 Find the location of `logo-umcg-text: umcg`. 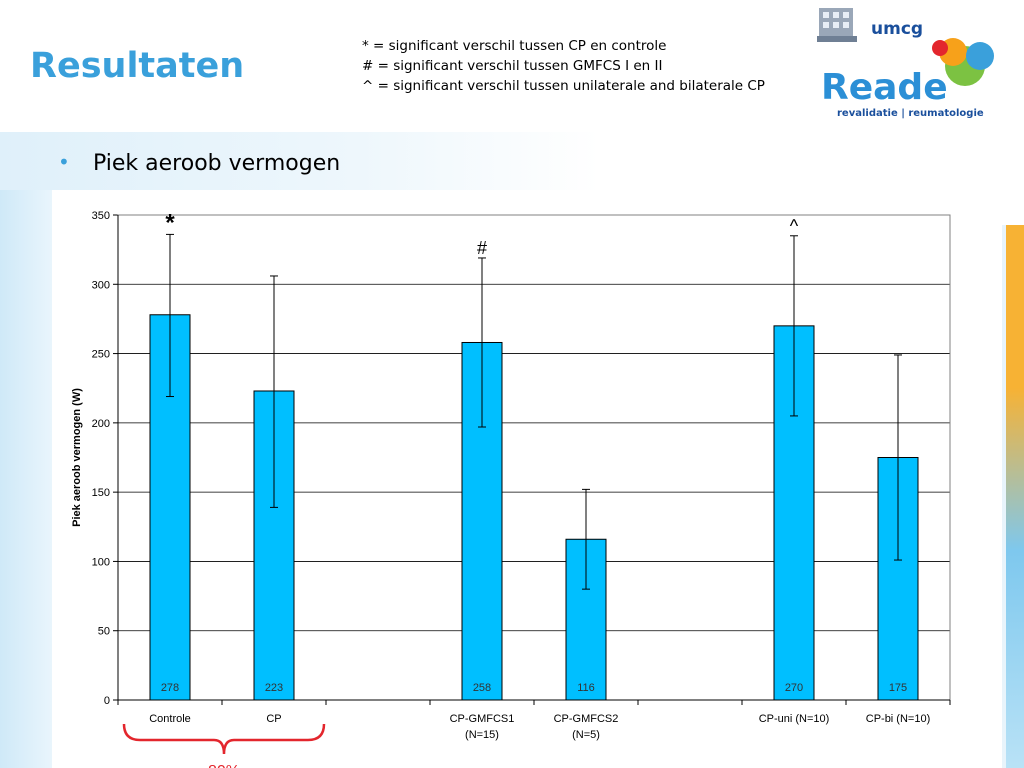

logo-umcg-text: umcg is located at coordinates (897, 29).